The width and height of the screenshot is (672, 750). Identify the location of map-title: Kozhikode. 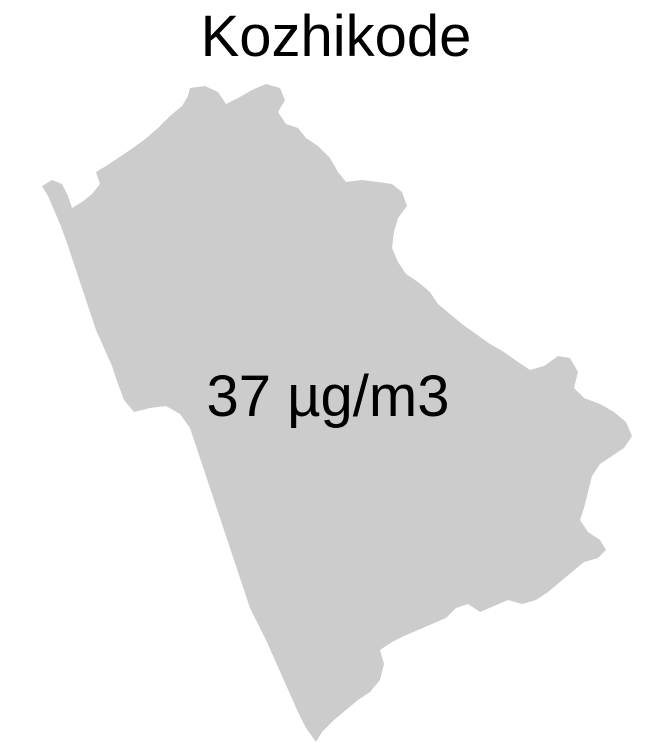
(336, 36).